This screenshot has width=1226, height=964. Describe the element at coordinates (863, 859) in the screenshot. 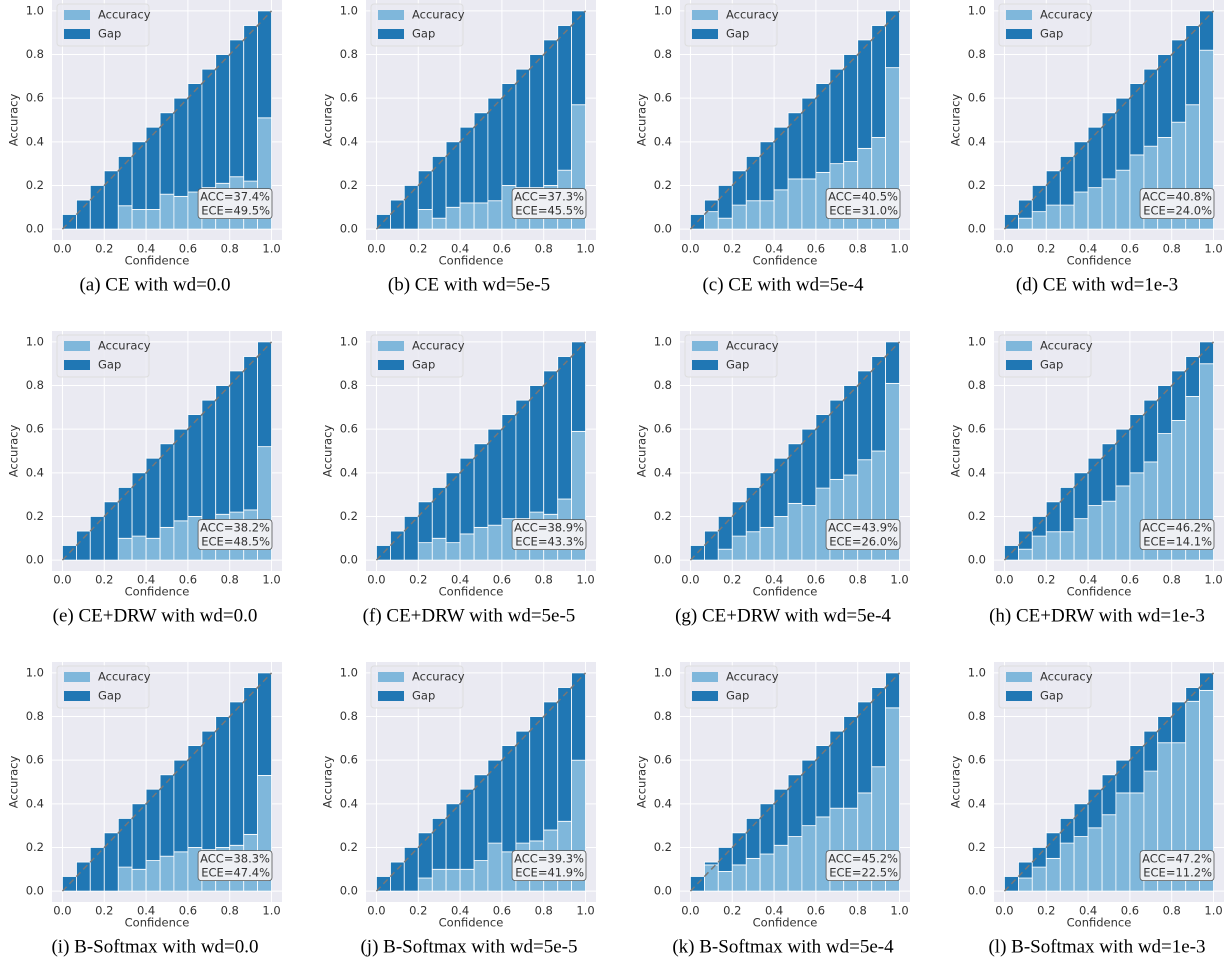

I see `annotation: ACC=45.2%` at that location.